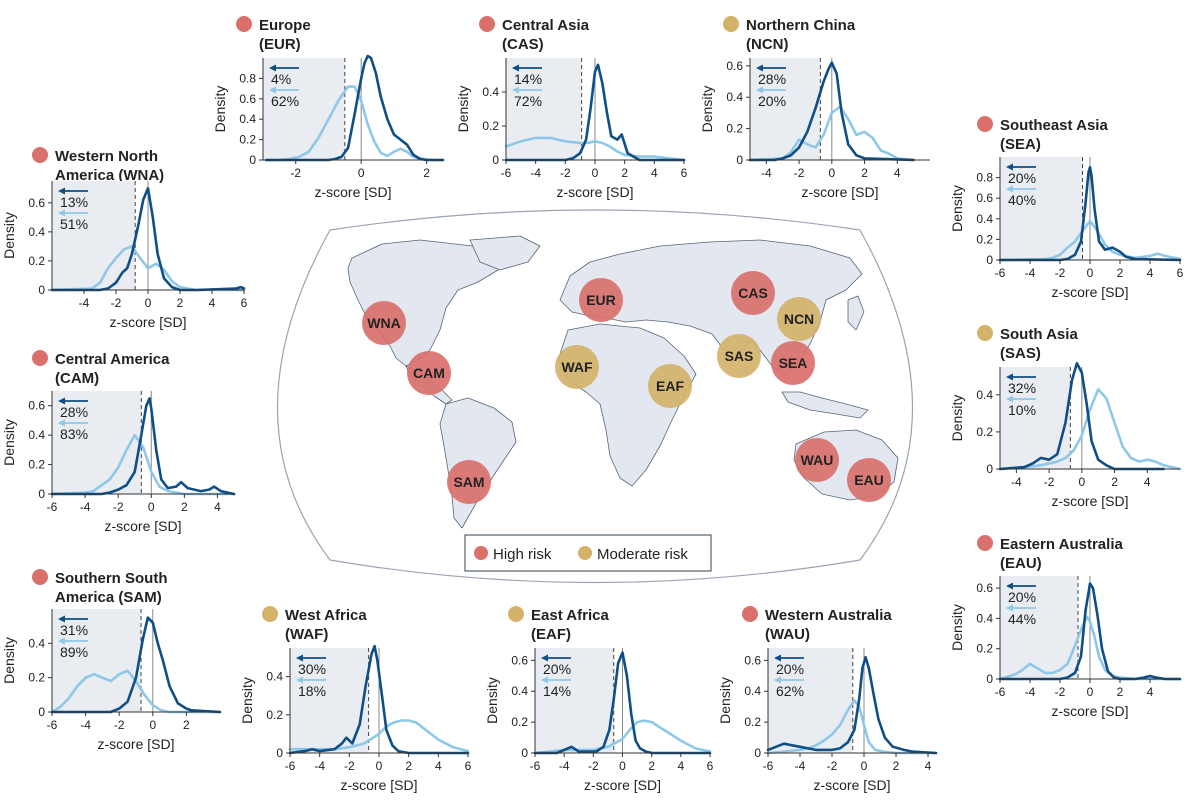 Image resolution: width=1190 pixels, height=806 pixels. I want to click on pct-light-label: 51%, so click(74, 224).